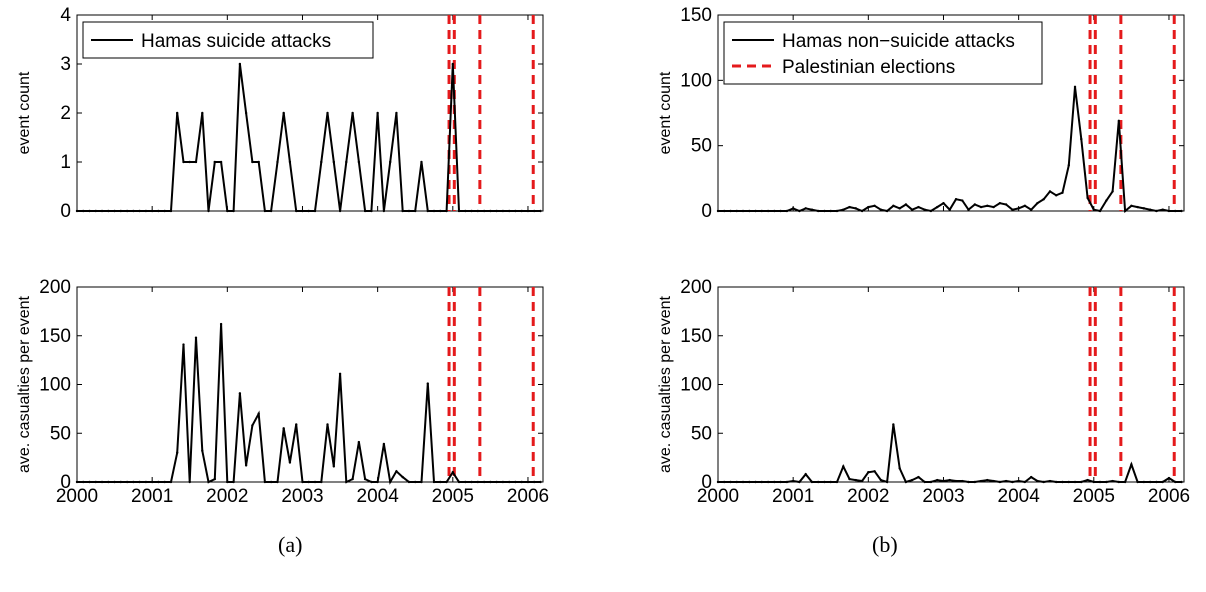  Describe the element at coordinates (55, 287) in the screenshot. I see `y-tick-label: 200` at that location.